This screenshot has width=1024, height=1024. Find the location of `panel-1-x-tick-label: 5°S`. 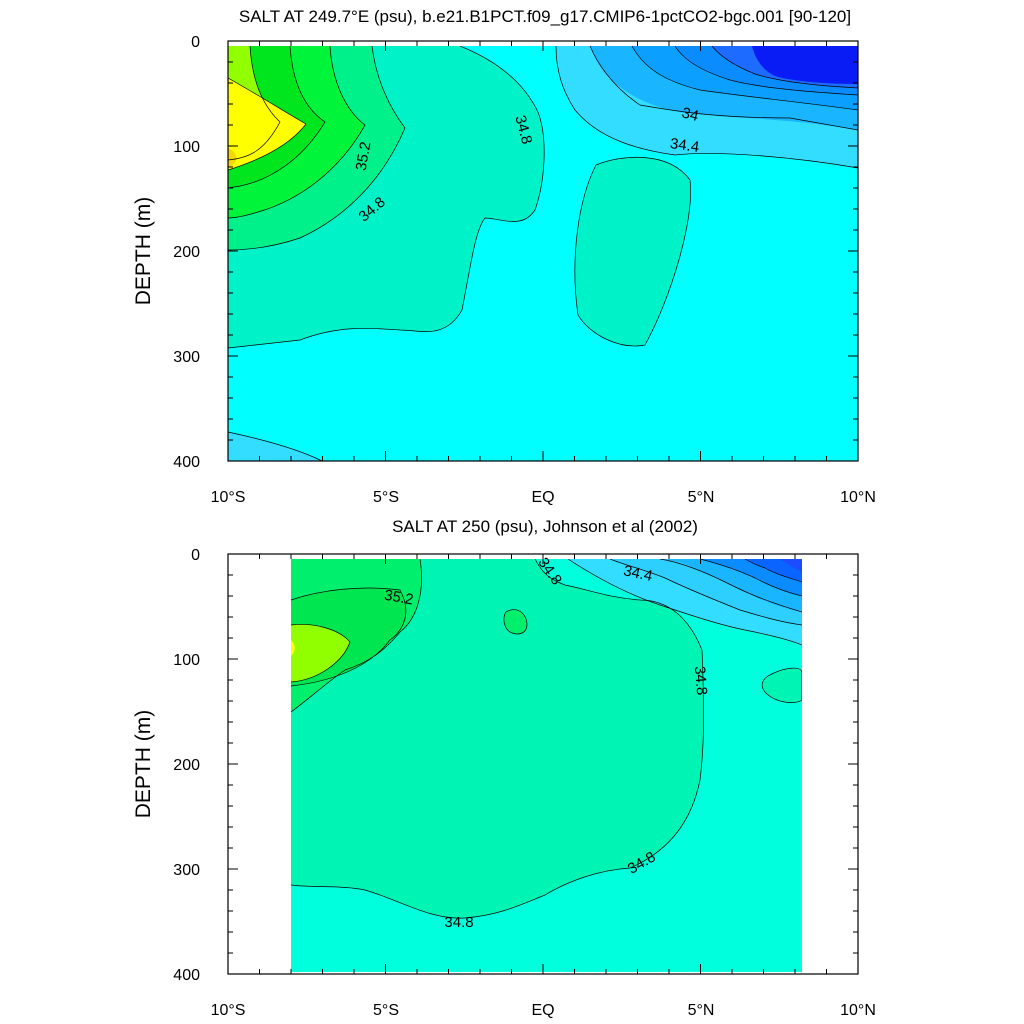

panel-1-x-tick-label: 5°S is located at coordinates (386, 497).